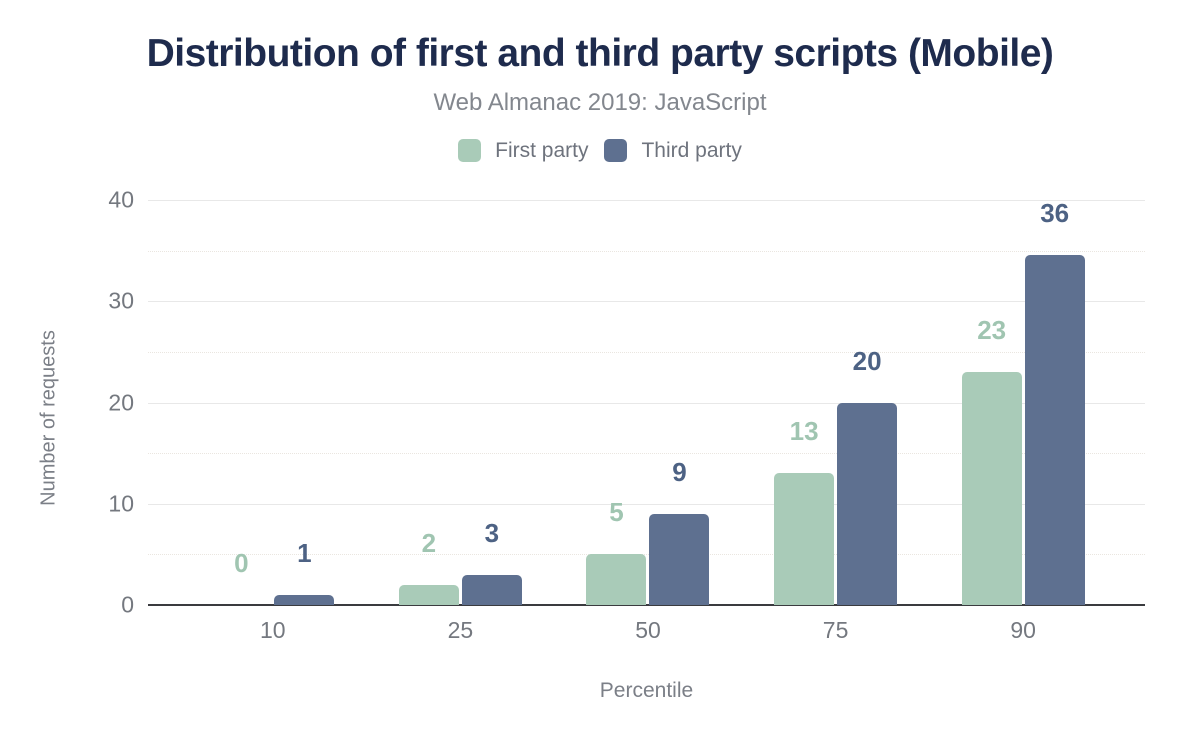 The width and height of the screenshot is (1200, 742). I want to click on first-party-bar-p50, so click(616, 579).